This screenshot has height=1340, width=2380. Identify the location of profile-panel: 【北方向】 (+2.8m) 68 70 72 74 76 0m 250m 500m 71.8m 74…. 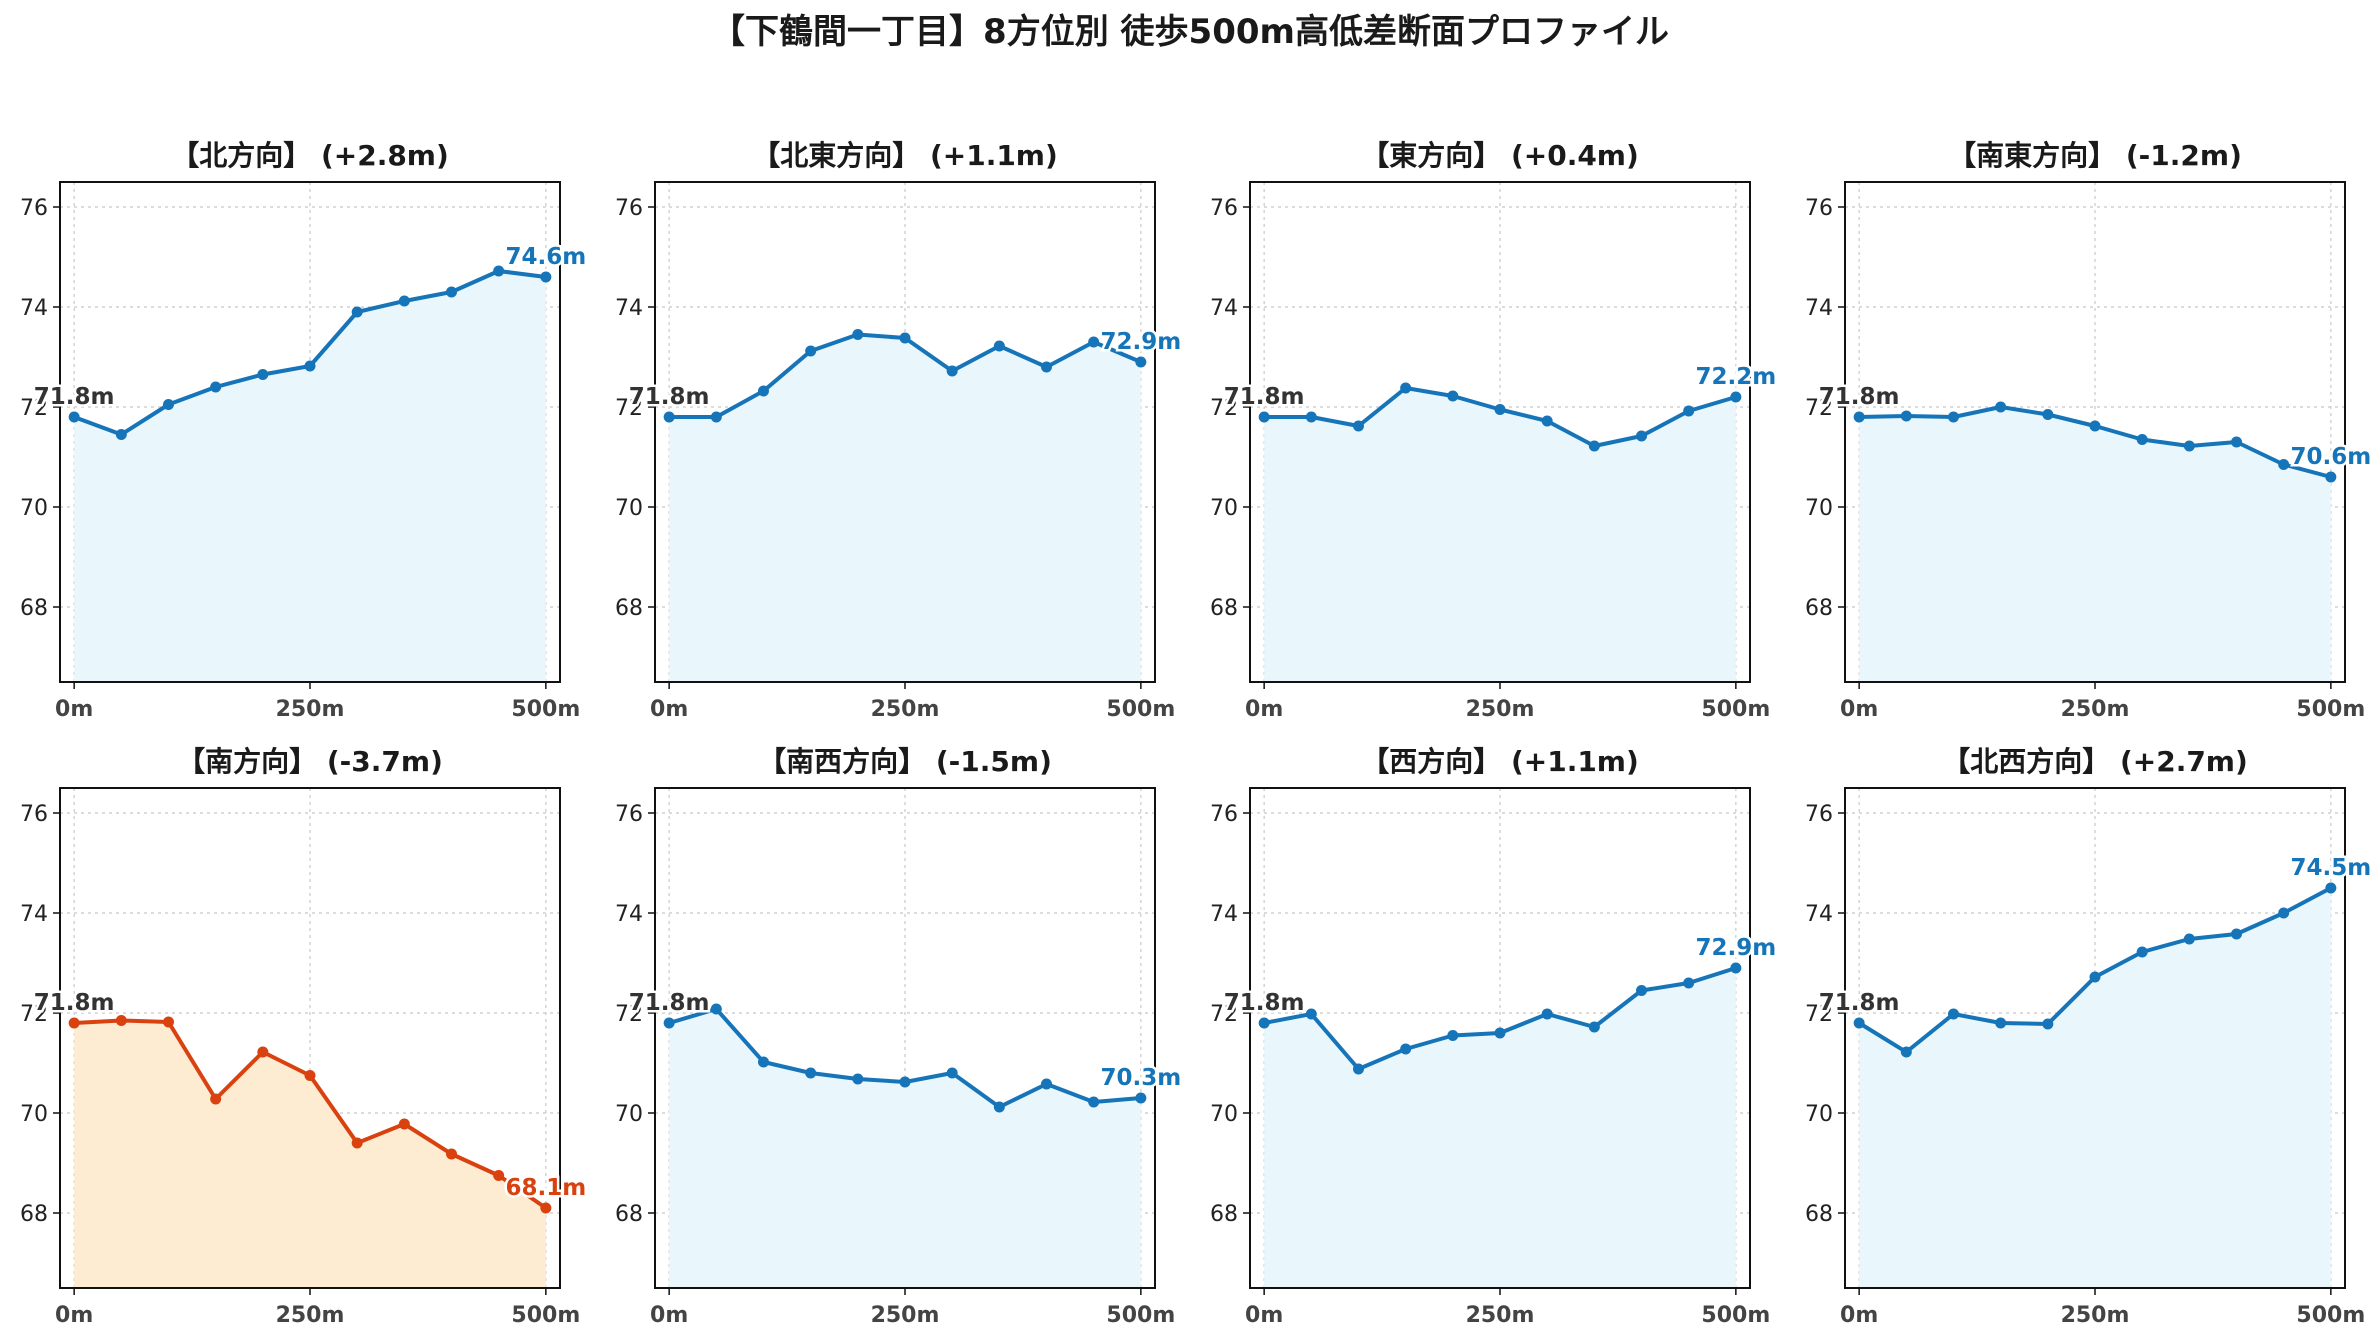
(304, 430).